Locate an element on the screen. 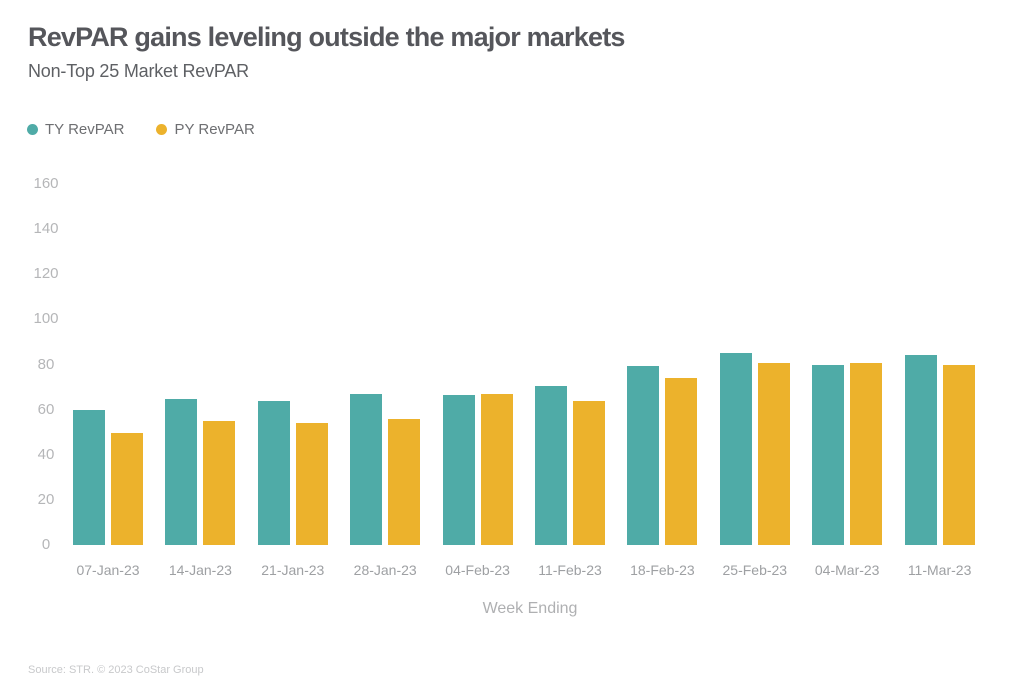  x-tick-label-04-Feb-23: 04-Feb-23 is located at coordinates (477, 570).